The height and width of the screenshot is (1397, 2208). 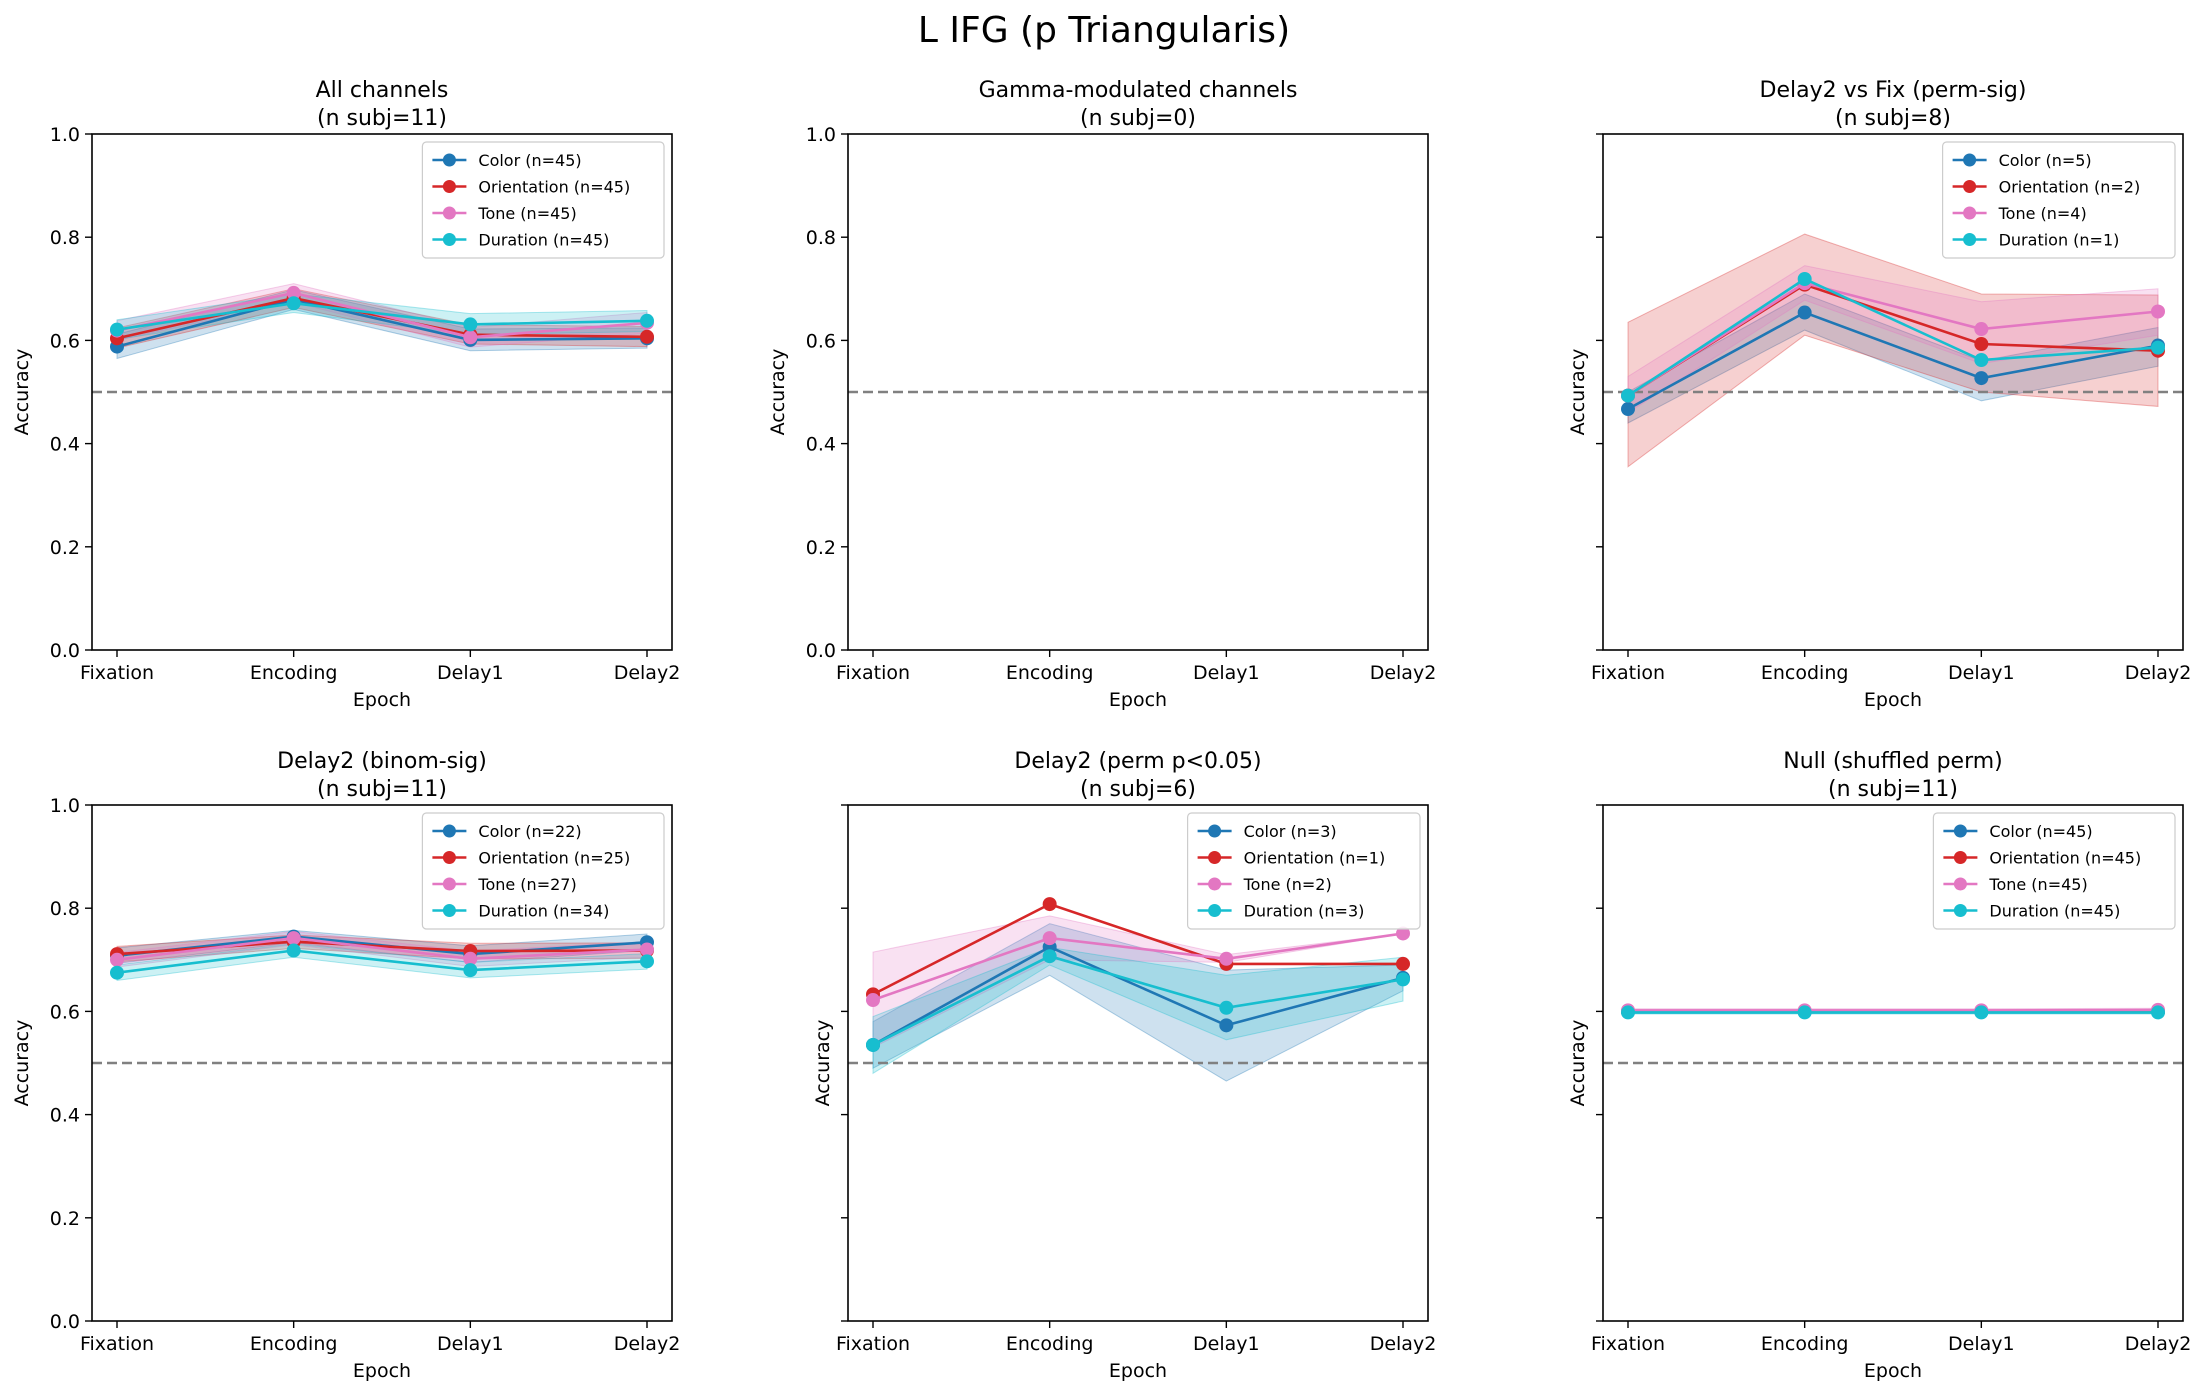 I want to click on legend-entry: Duration (n=34), so click(x=543, y=911).